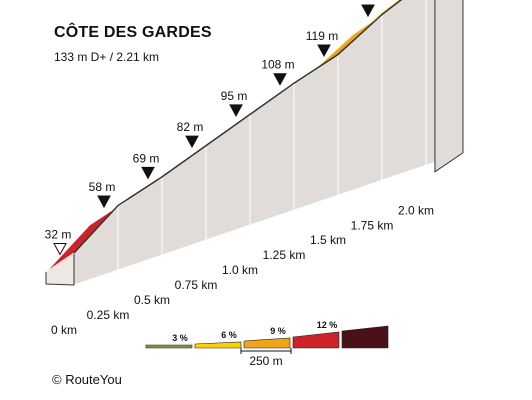 The image size is (532, 400). I want to click on gradient-legend: 3 % 6 % 9 % 12 % 250 m, so click(267, 344).